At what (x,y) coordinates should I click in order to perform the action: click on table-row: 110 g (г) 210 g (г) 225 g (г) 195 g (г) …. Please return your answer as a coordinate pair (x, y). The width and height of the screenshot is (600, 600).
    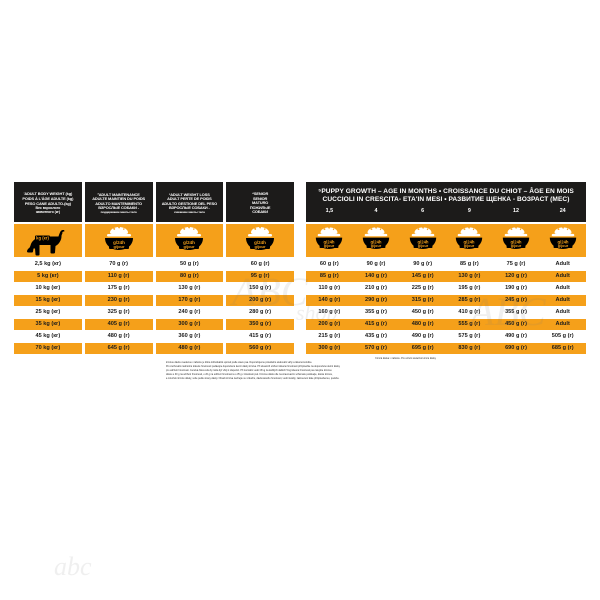
    Looking at the image, I should click on (446, 288).